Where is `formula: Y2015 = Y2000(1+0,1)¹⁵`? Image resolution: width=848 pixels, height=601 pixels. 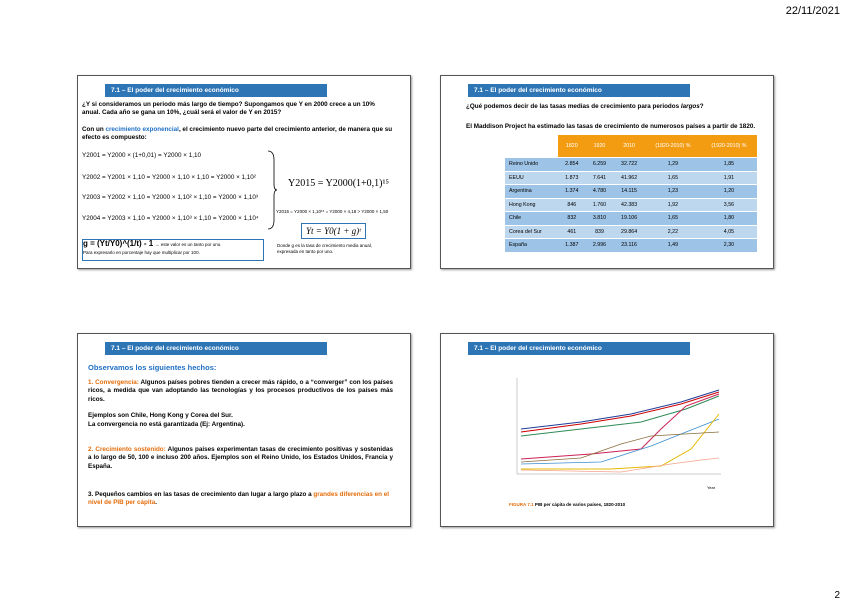 formula: Y2015 = Y2000(1+0,1)¹⁵ is located at coordinates (338, 183).